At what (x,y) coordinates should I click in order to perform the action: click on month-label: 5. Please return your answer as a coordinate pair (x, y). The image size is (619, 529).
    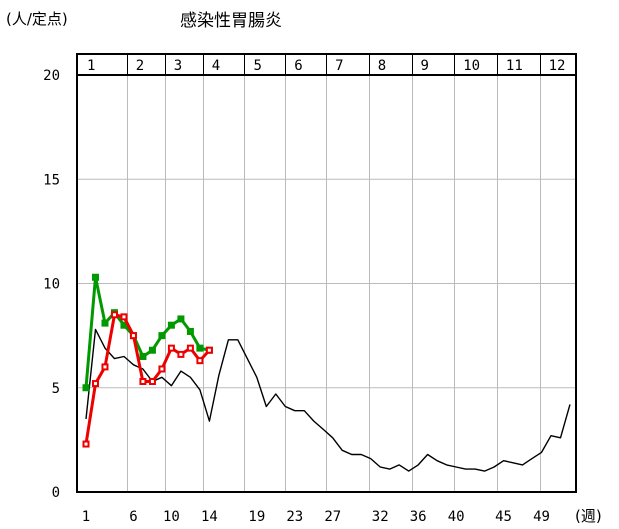
    Looking at the image, I should click on (257, 66).